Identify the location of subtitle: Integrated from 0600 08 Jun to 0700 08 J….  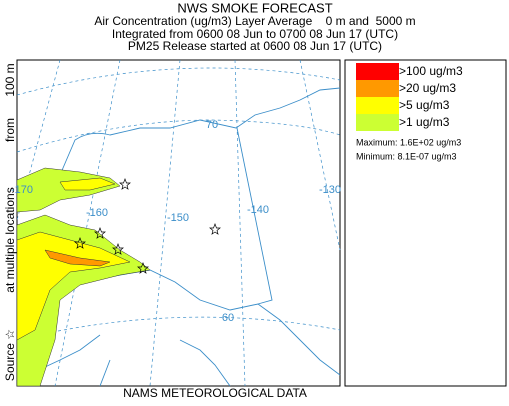
(255, 34).